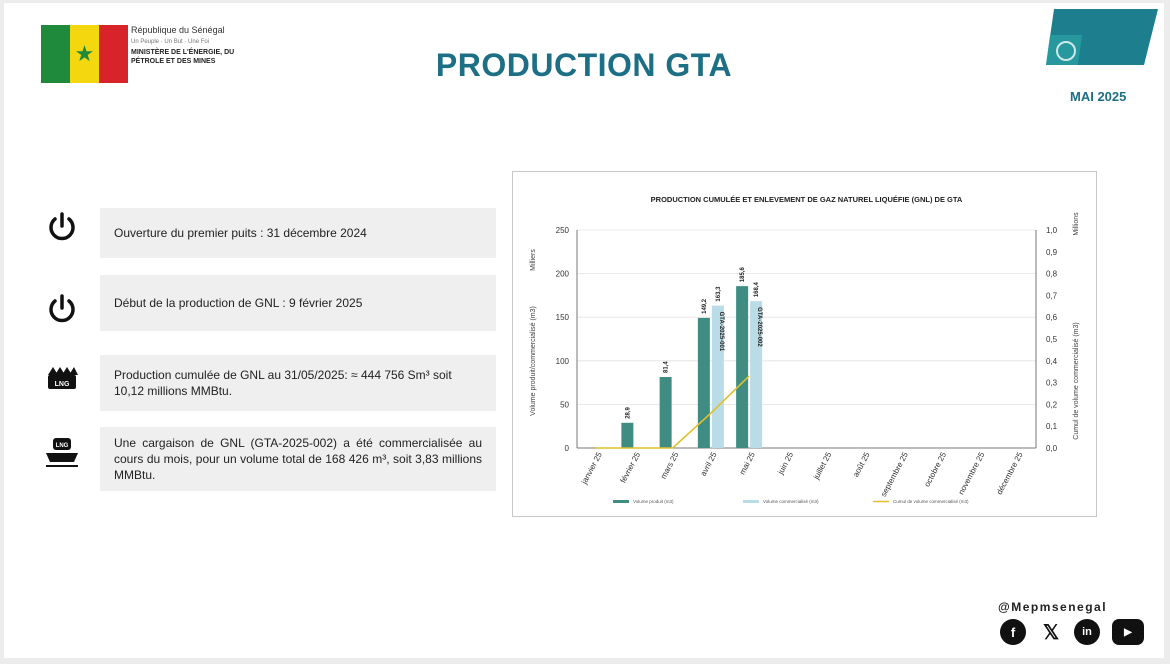 This screenshot has width=1170, height=664. Describe the element at coordinates (1051, 632) in the screenshot. I see `x-icon: 𝕏` at that location.